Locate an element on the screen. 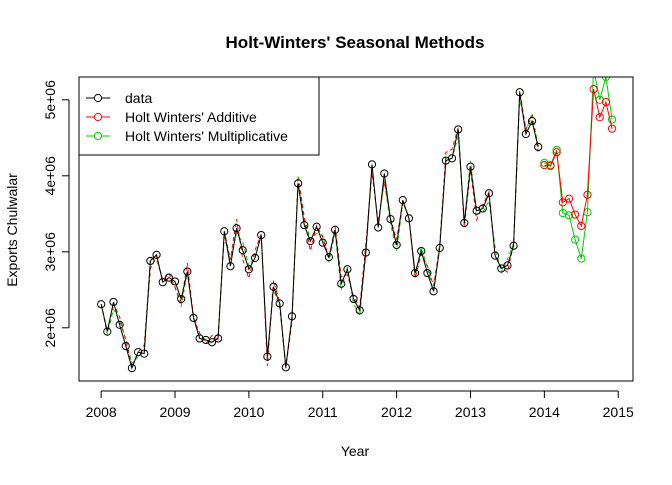 The width and height of the screenshot is (672, 485). y-tick-label: 2e+06 is located at coordinates (50, 328).